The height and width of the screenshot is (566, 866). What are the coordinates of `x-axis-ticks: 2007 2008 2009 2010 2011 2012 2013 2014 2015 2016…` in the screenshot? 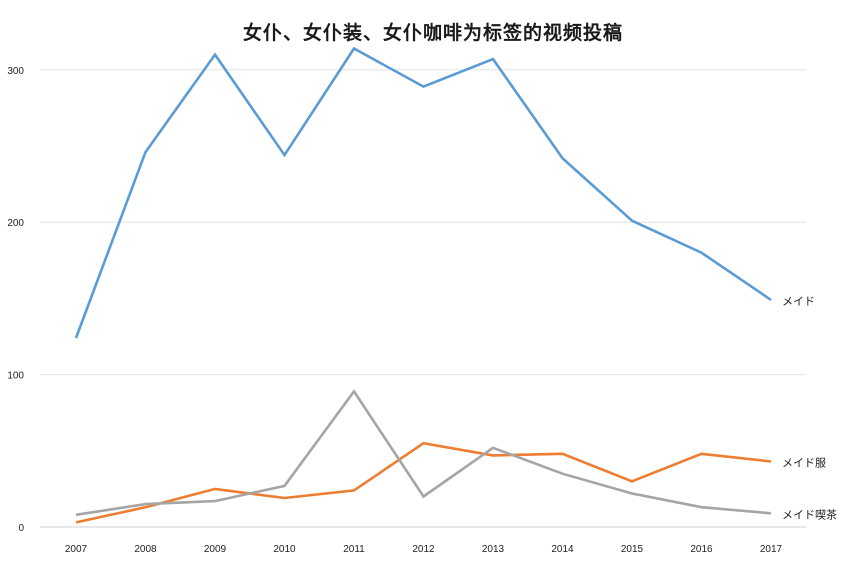 It's located at (424, 549).